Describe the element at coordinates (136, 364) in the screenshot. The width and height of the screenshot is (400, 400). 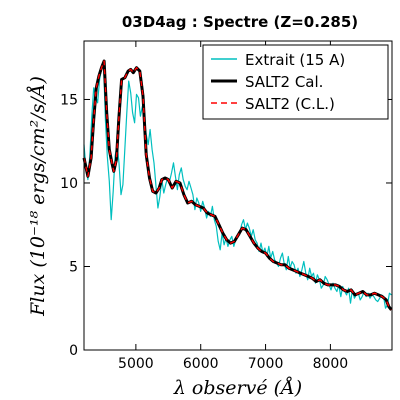
I see `x-tick-label: 5000` at that location.